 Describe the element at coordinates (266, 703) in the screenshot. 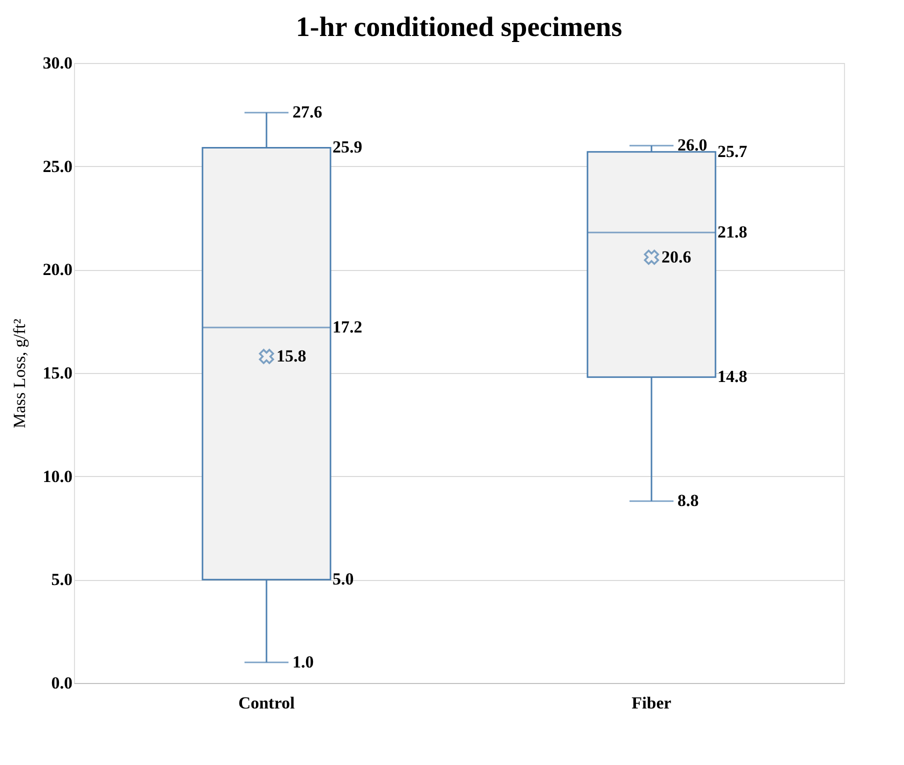

I see `x-tick-label: Control` at that location.